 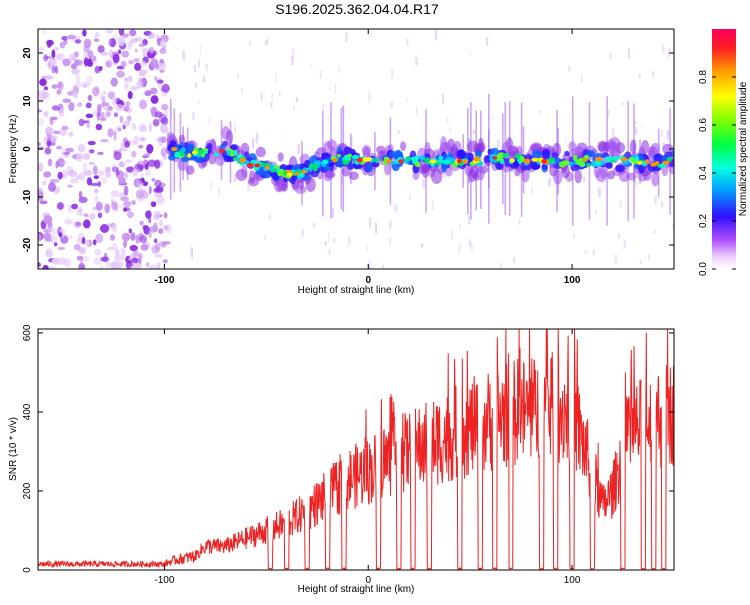 What do you see at coordinates (164, 580) in the screenshot?
I see `x-tick-label: -100` at bounding box center [164, 580].